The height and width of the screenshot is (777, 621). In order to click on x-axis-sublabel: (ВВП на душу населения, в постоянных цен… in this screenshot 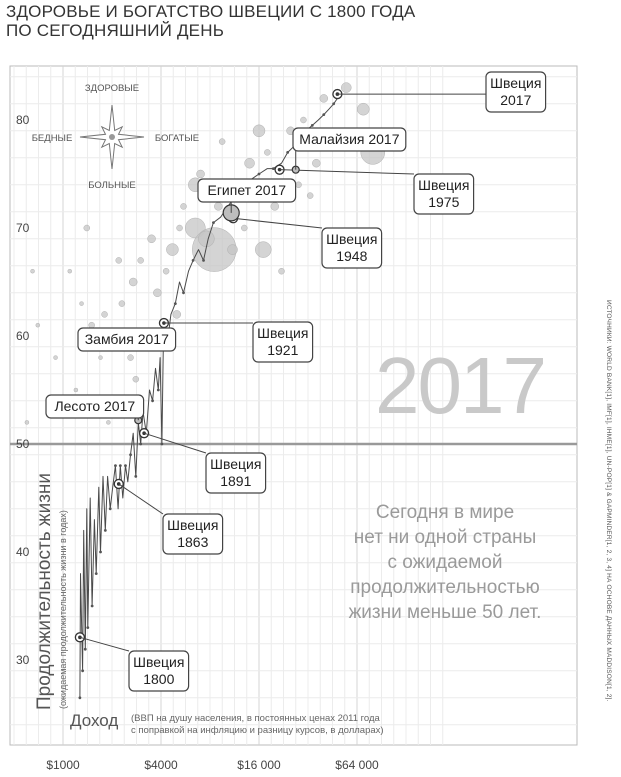, I will do `click(257, 724)`.